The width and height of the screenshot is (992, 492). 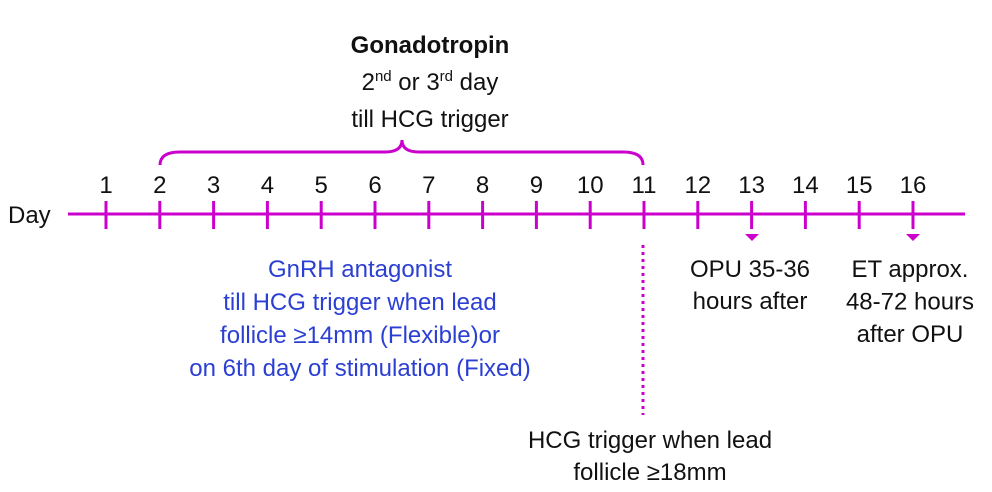 I want to click on day-label: 11, so click(x=644, y=185).